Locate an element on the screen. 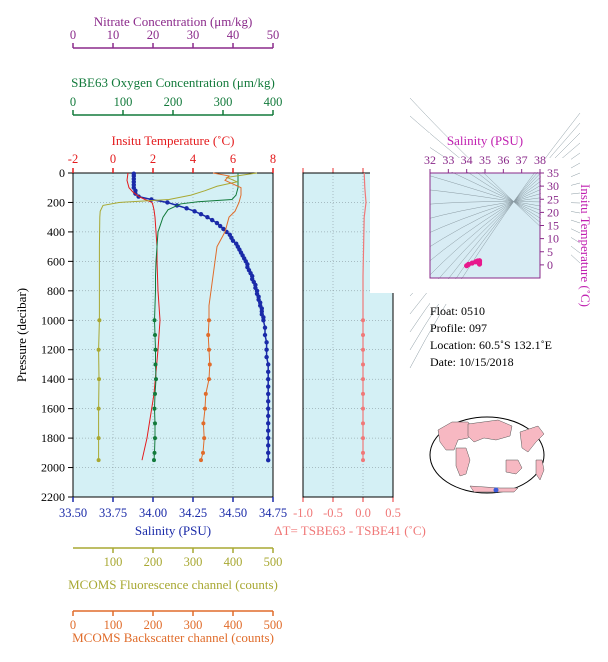  ts-data-point is located at coordinates (478, 261).